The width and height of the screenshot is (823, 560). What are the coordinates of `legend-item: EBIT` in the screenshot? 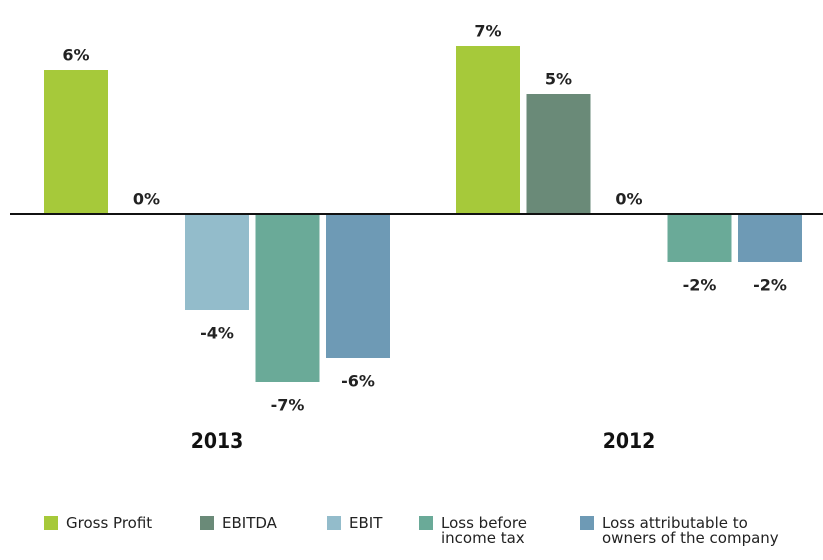 It's located at (354, 523).